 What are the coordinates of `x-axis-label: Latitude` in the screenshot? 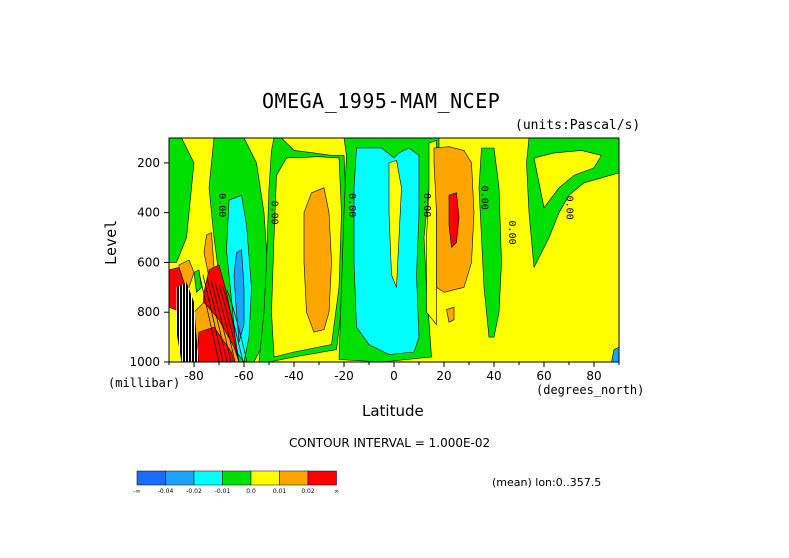 It's located at (393, 411).